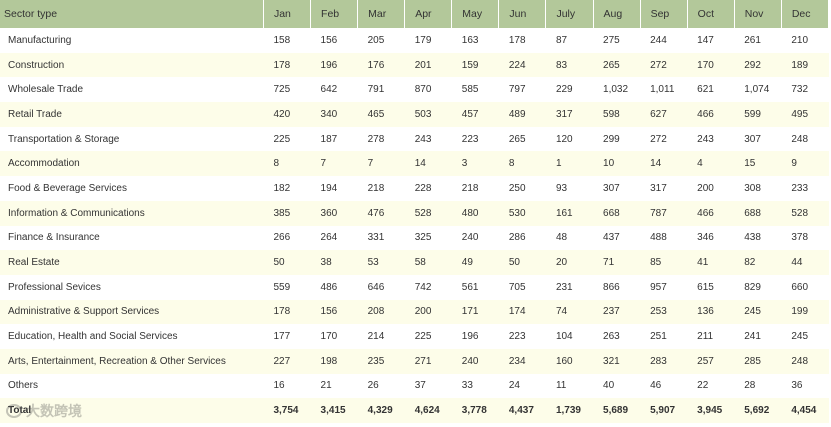 This screenshot has width=831, height=427. What do you see at coordinates (758, 65) in the screenshot?
I see `value-cell: 292` at bounding box center [758, 65].